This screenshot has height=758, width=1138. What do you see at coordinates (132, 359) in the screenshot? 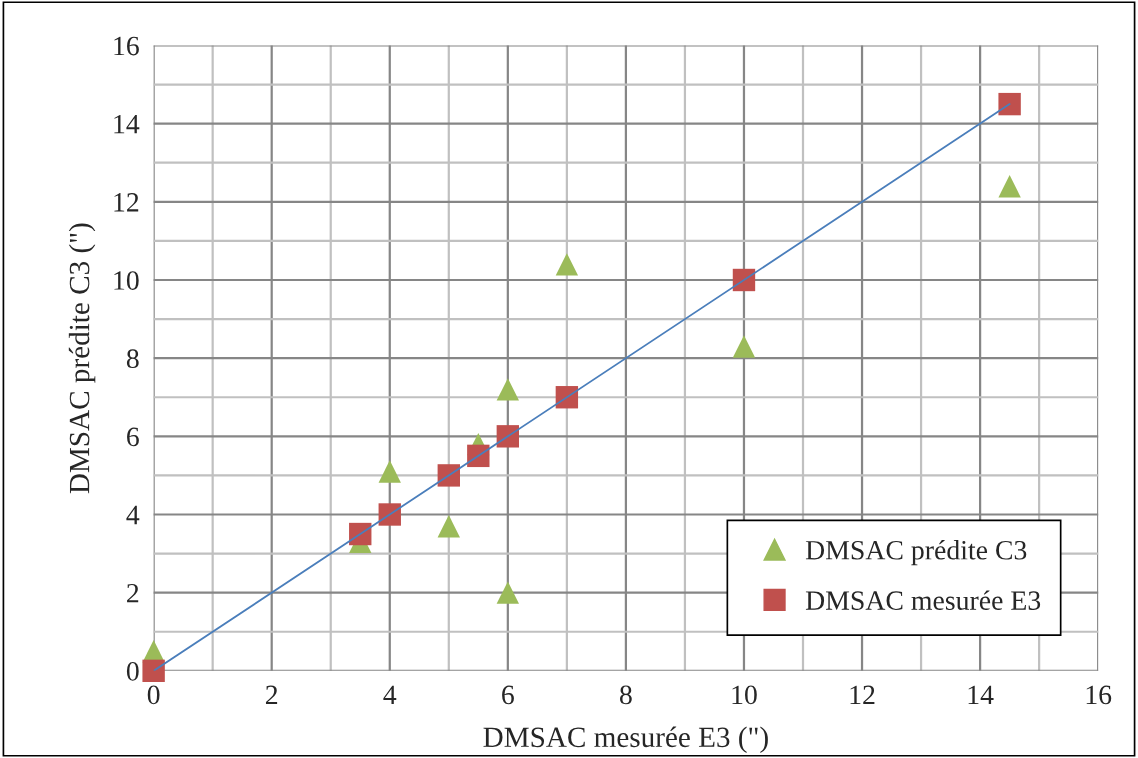
I see `y-tick-label: 8` at bounding box center [132, 359].